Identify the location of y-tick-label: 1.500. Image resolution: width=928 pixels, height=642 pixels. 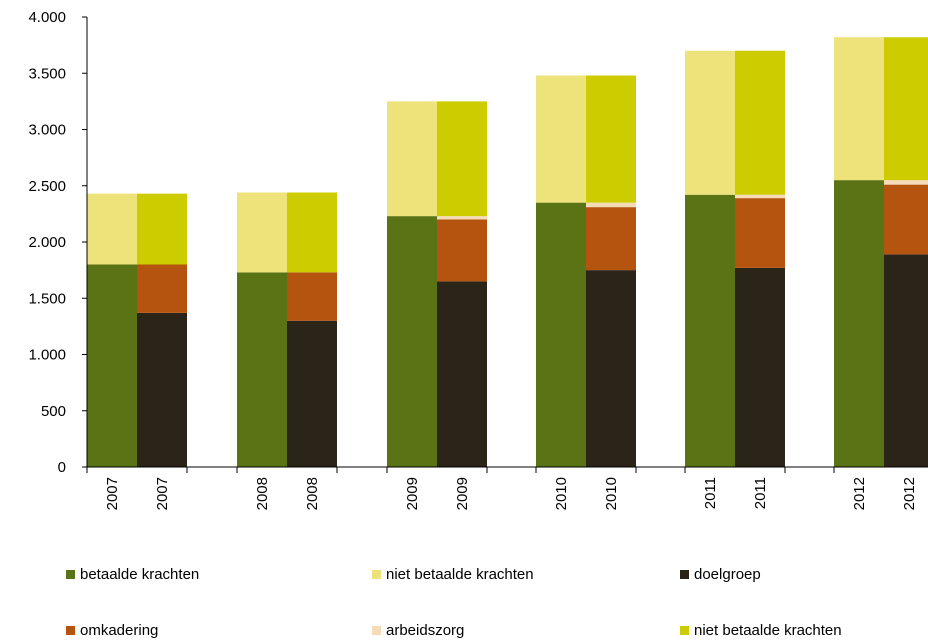
(47, 298).